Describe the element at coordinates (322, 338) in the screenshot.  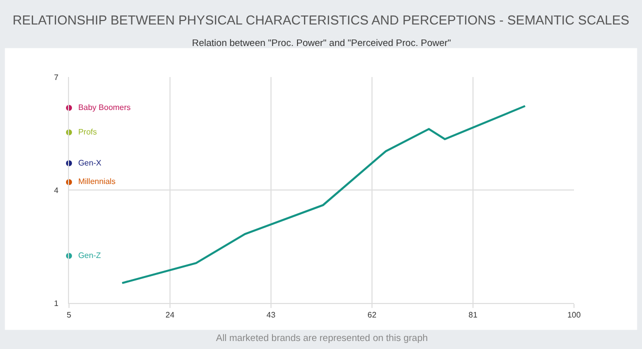
I see `text: All marketed brands are represented on this graph` at that location.